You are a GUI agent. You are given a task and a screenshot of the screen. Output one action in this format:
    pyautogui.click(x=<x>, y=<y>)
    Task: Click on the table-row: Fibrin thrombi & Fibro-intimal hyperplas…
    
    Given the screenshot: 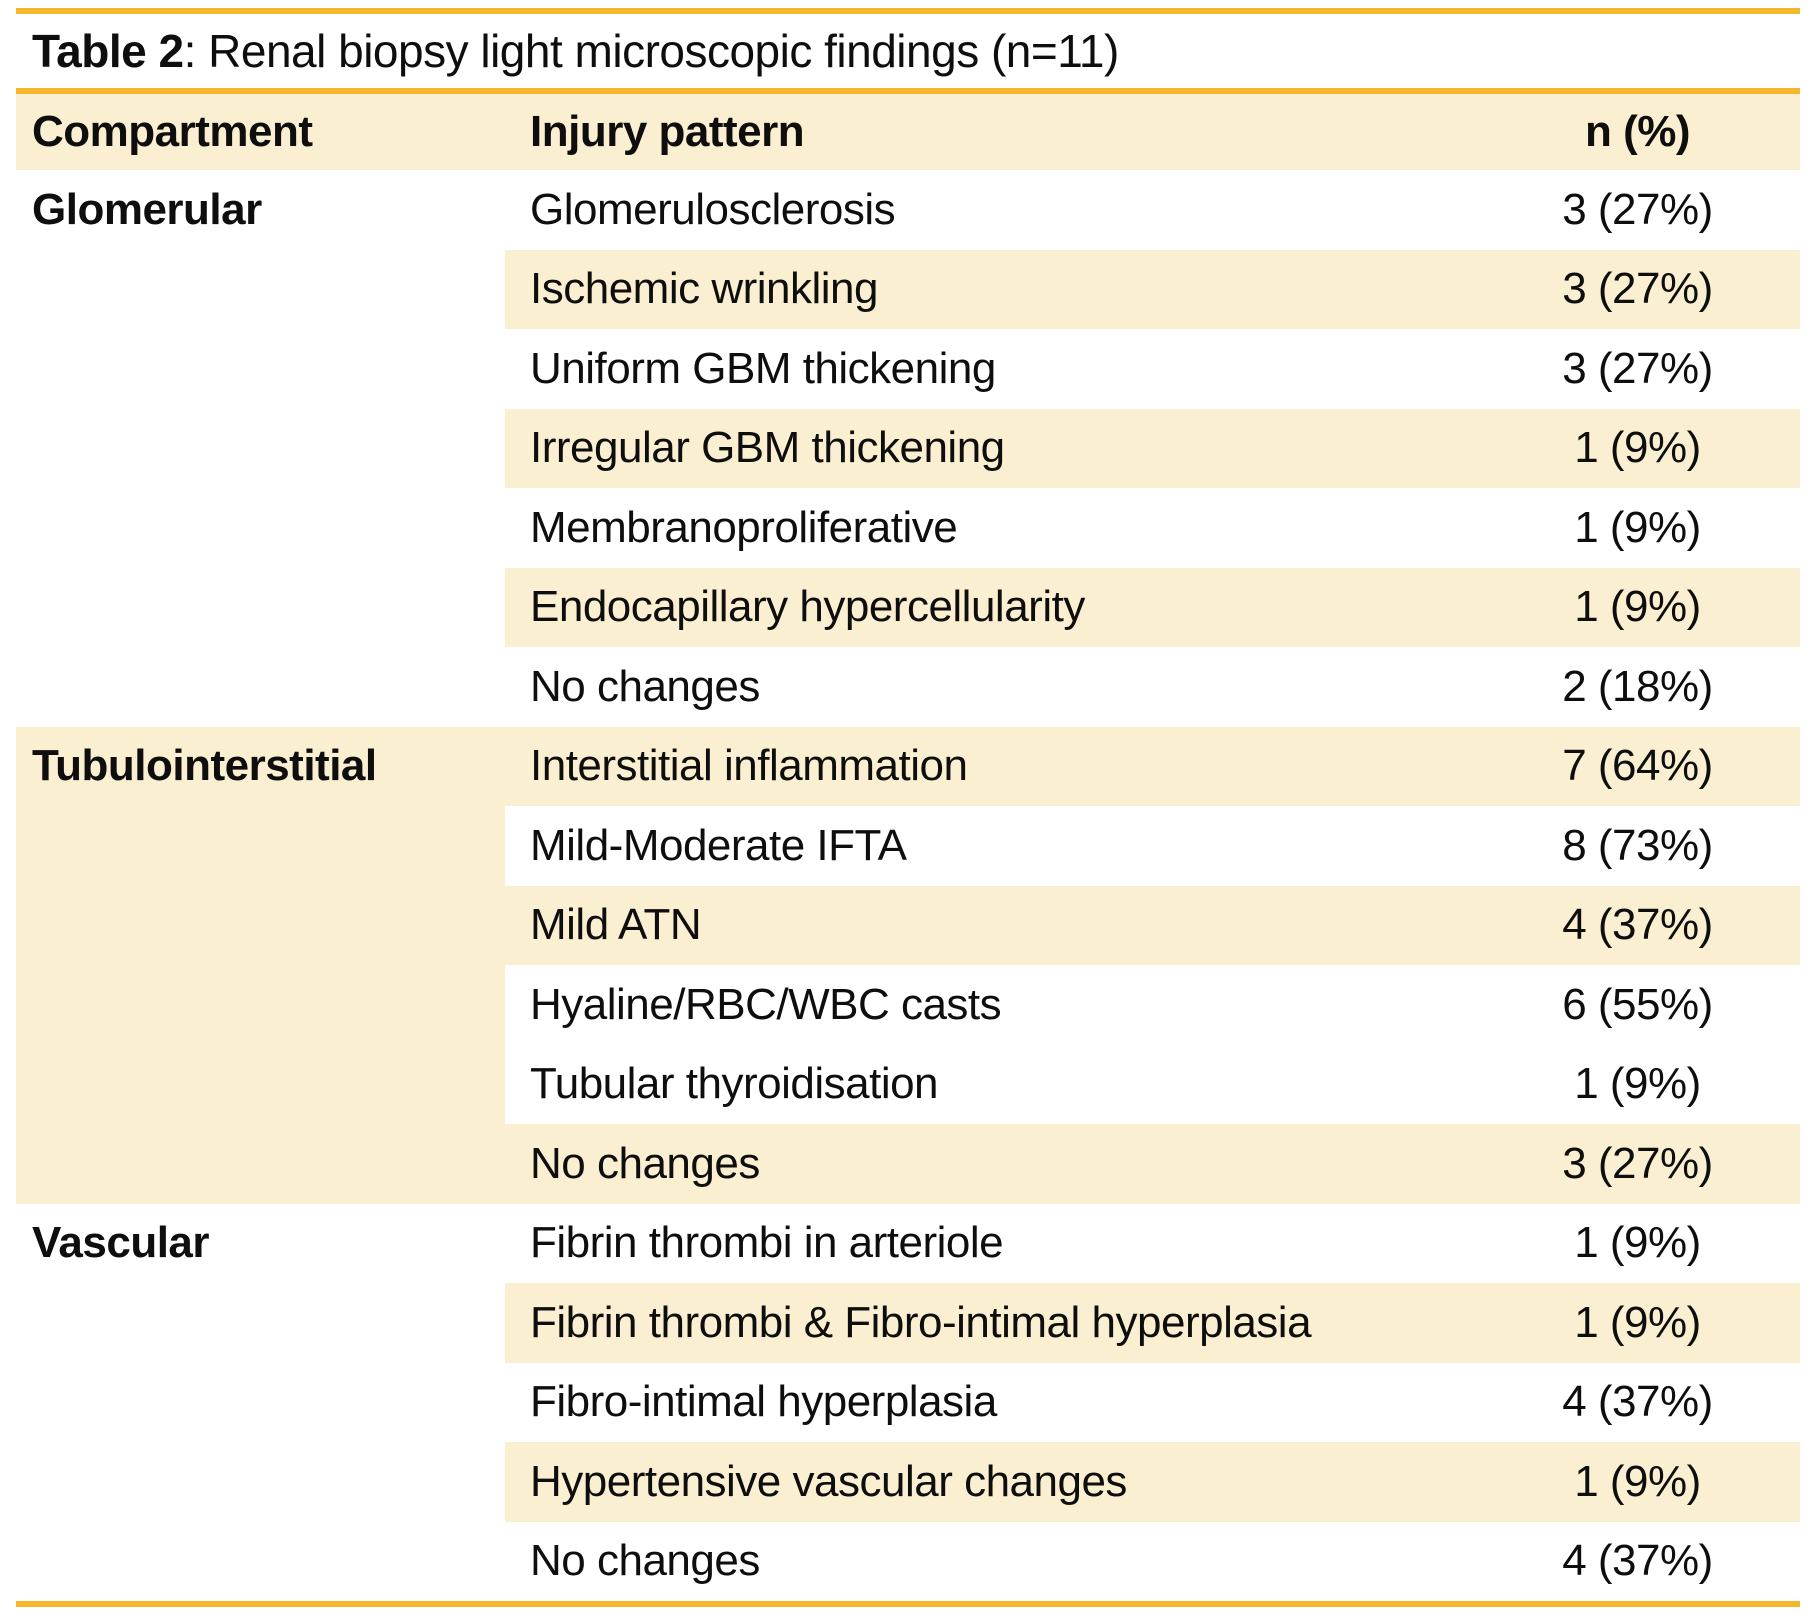 What is the action you would take?
    pyautogui.click(x=1152, y=1323)
    